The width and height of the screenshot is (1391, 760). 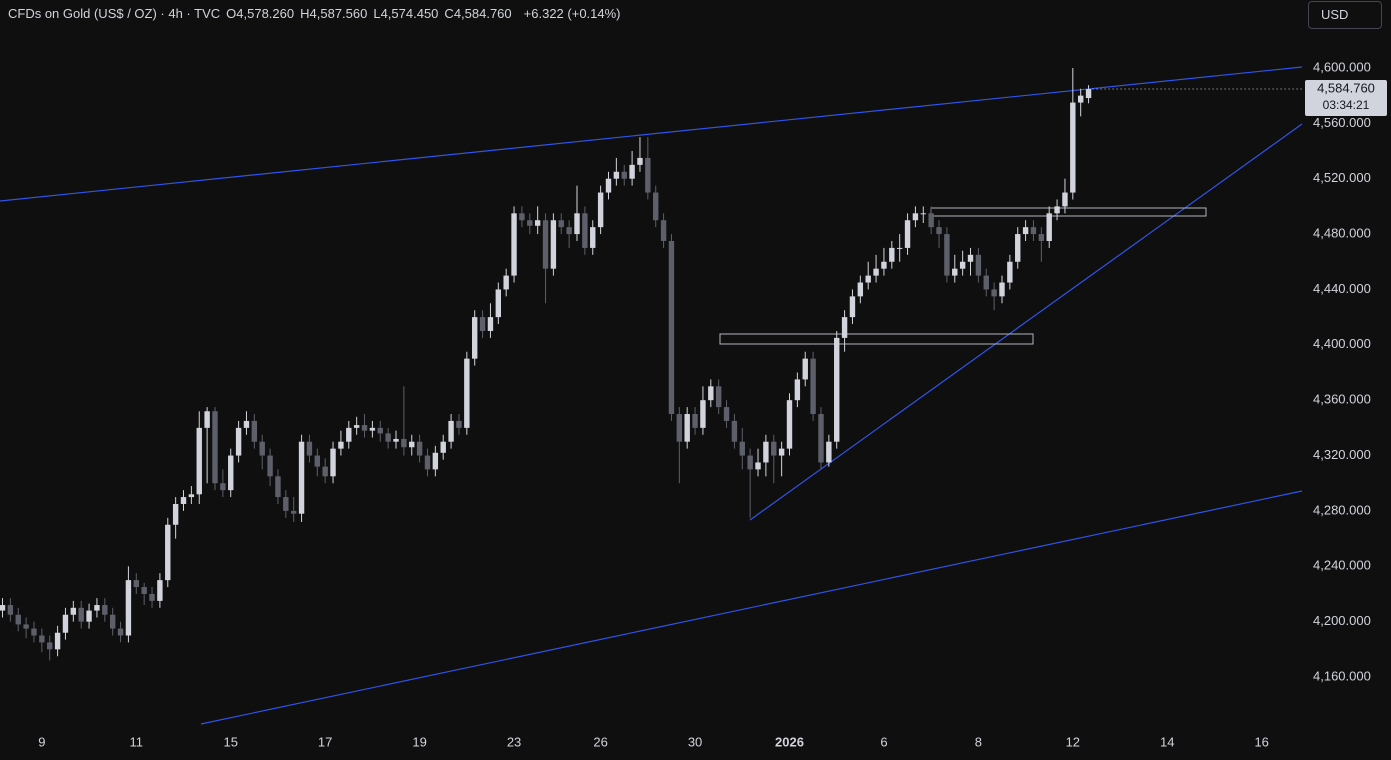 I want to click on change: +6.322 (+0.14%), so click(x=572, y=13).